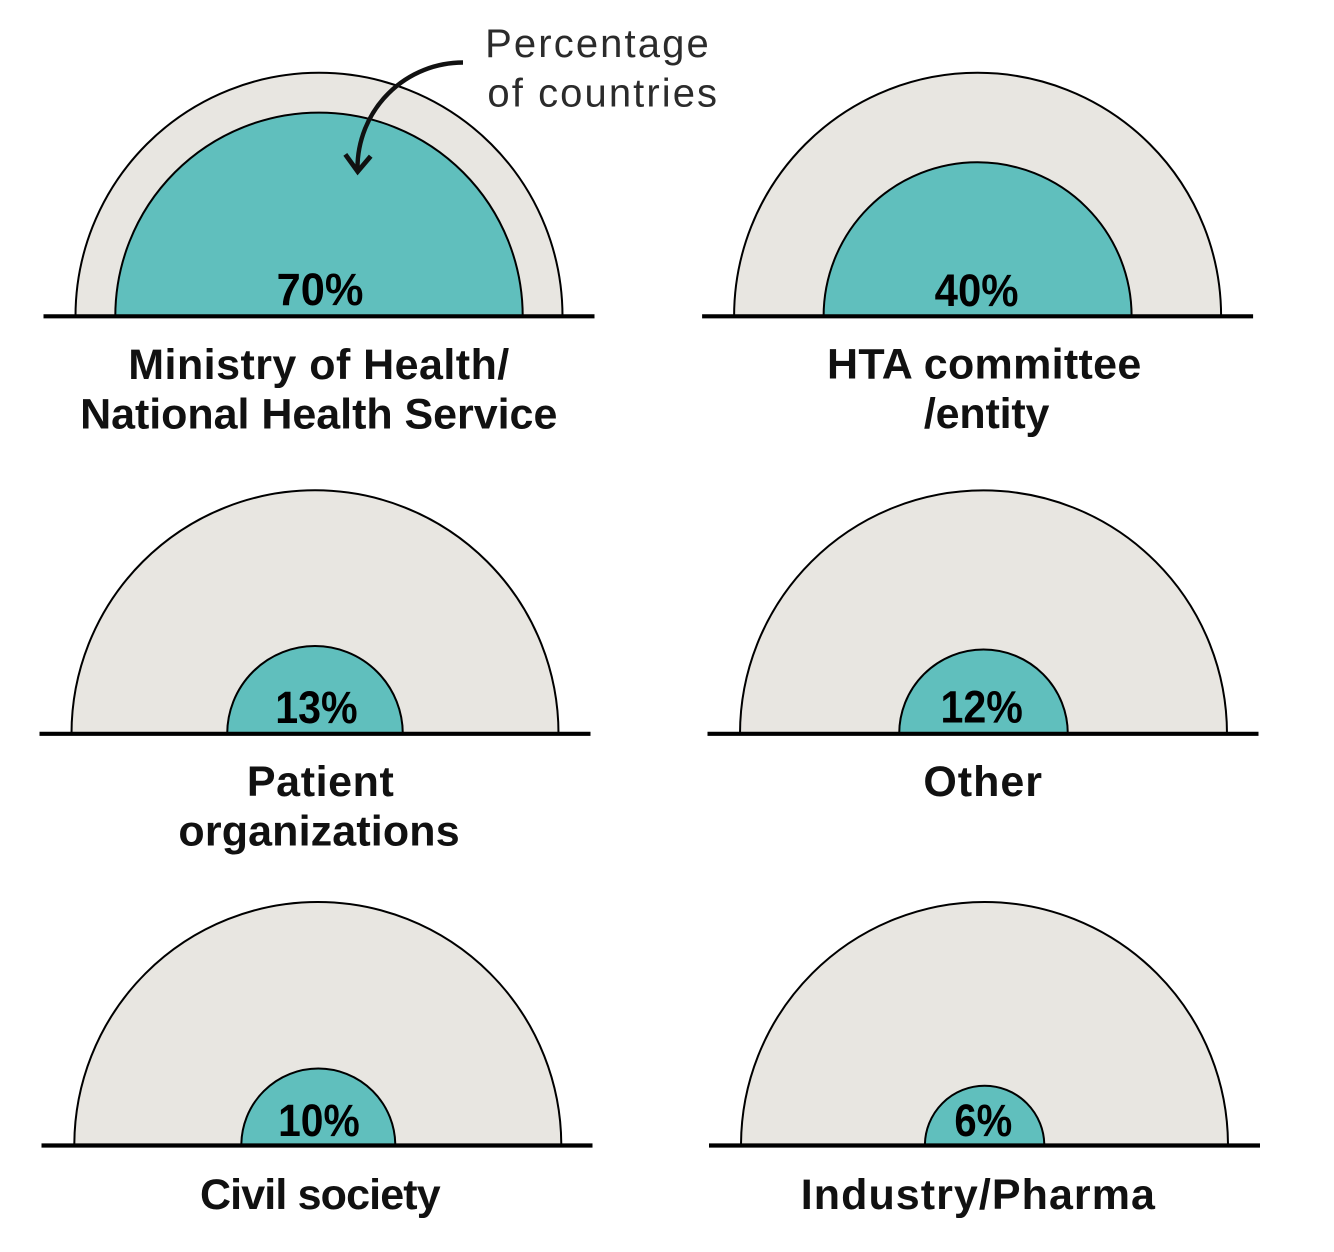 Image resolution: width=1334 pixels, height=1252 pixels. I want to click on svg-text: Ministry of Health/, so click(318, 365).